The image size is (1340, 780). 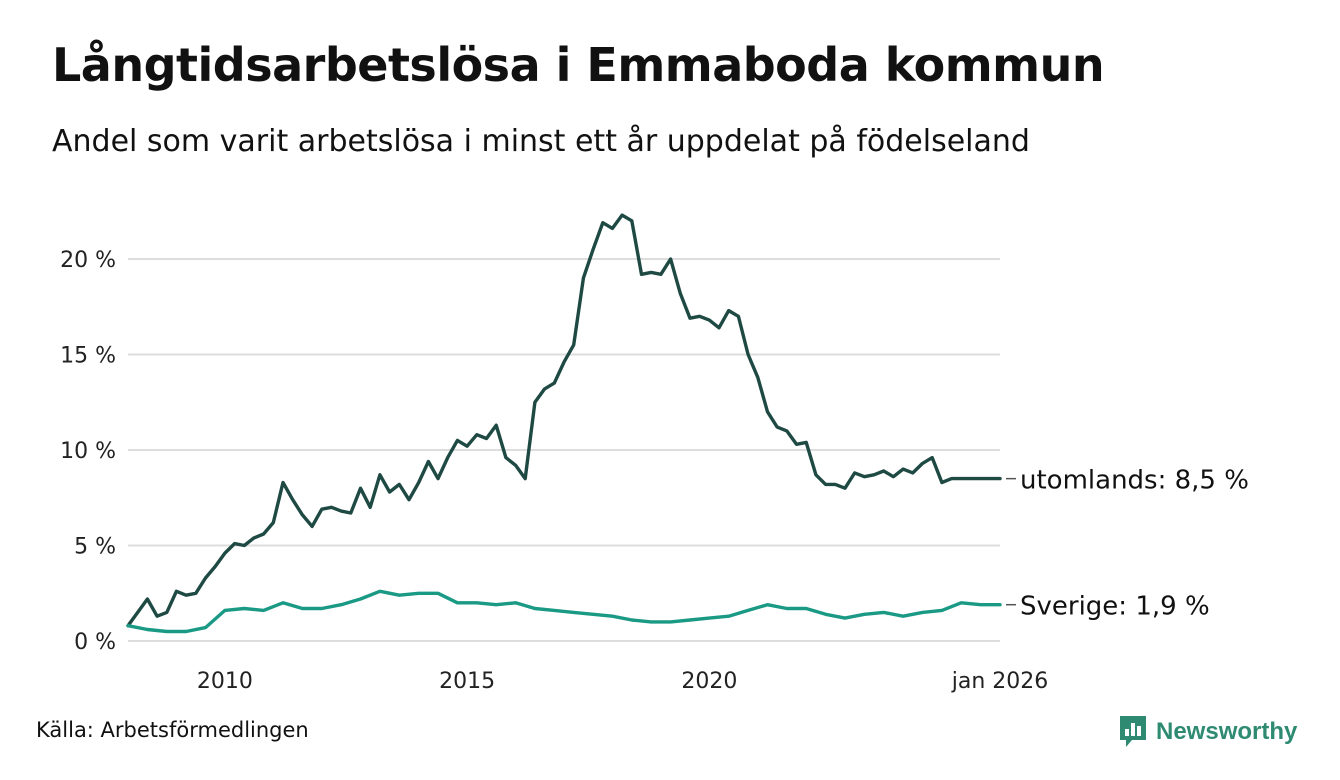 I want to click on chart-title: Långtidsarbetslösa i Emmaboda kommun, so click(x=578, y=65).